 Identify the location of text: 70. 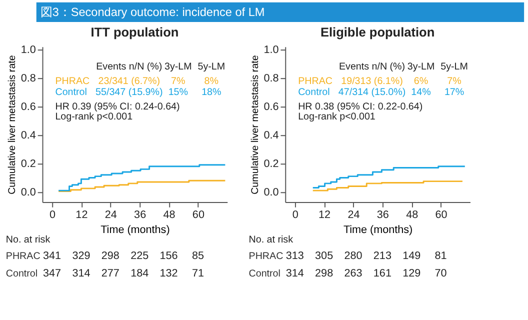
(440, 274).